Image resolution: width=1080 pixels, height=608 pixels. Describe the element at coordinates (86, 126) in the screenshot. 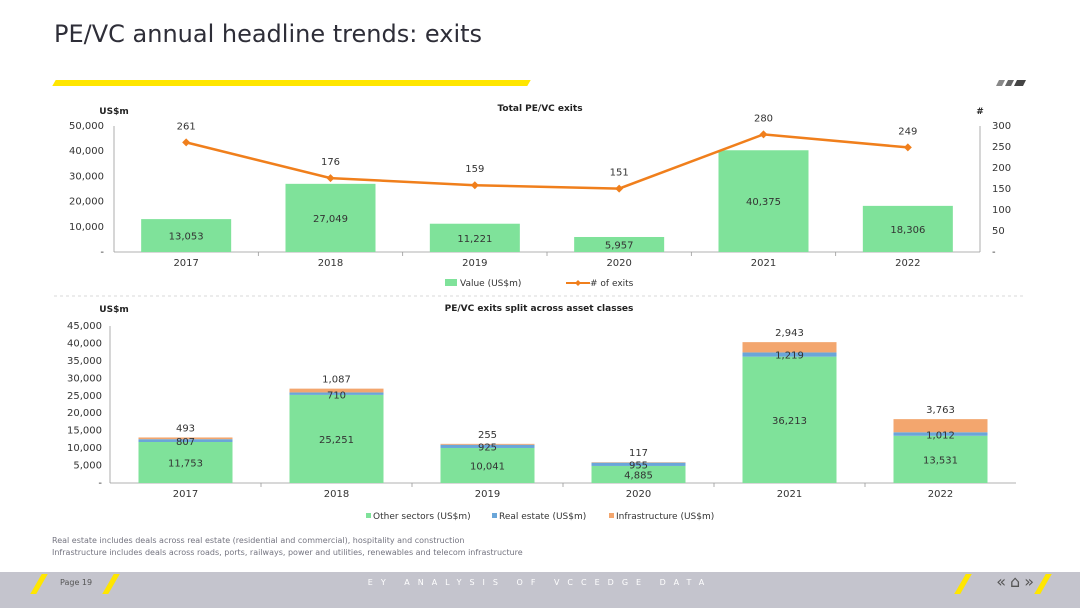

I see `chart1-ytick: 50,000` at that location.